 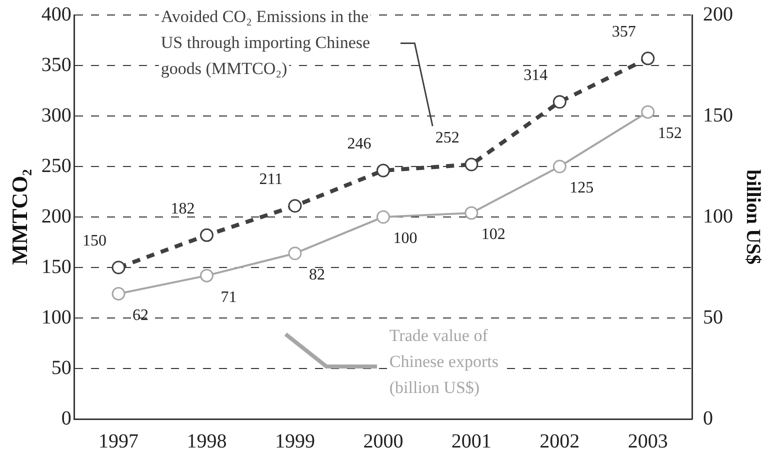 I want to click on data-label: 125, so click(x=582, y=188).